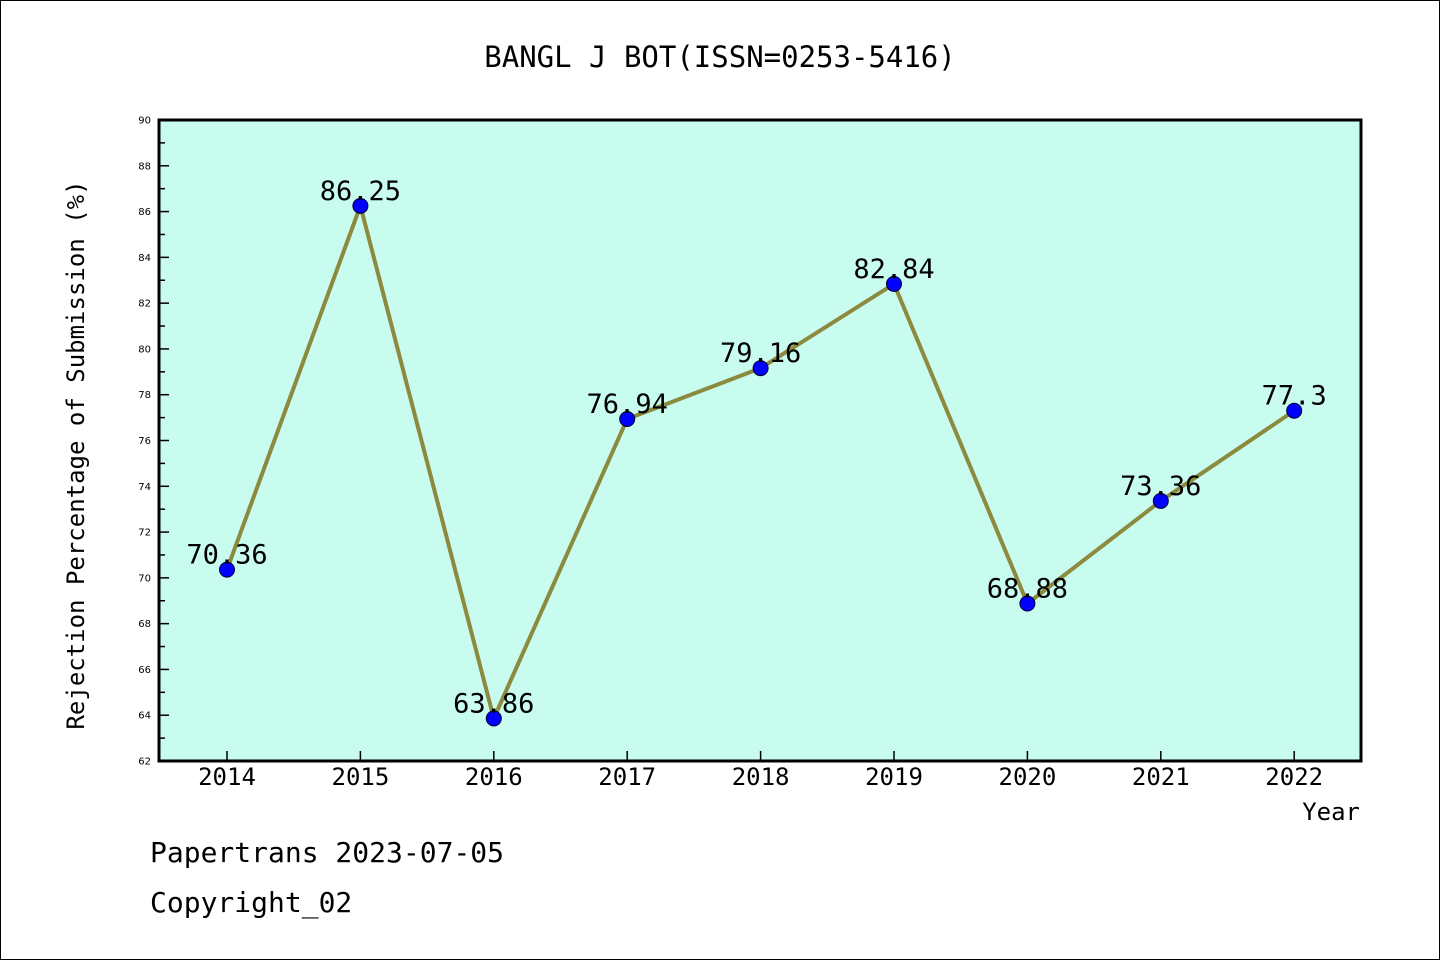 This screenshot has height=960, width=1440. Describe the element at coordinates (1294, 410) in the screenshot. I see `data-point-2022` at that location.